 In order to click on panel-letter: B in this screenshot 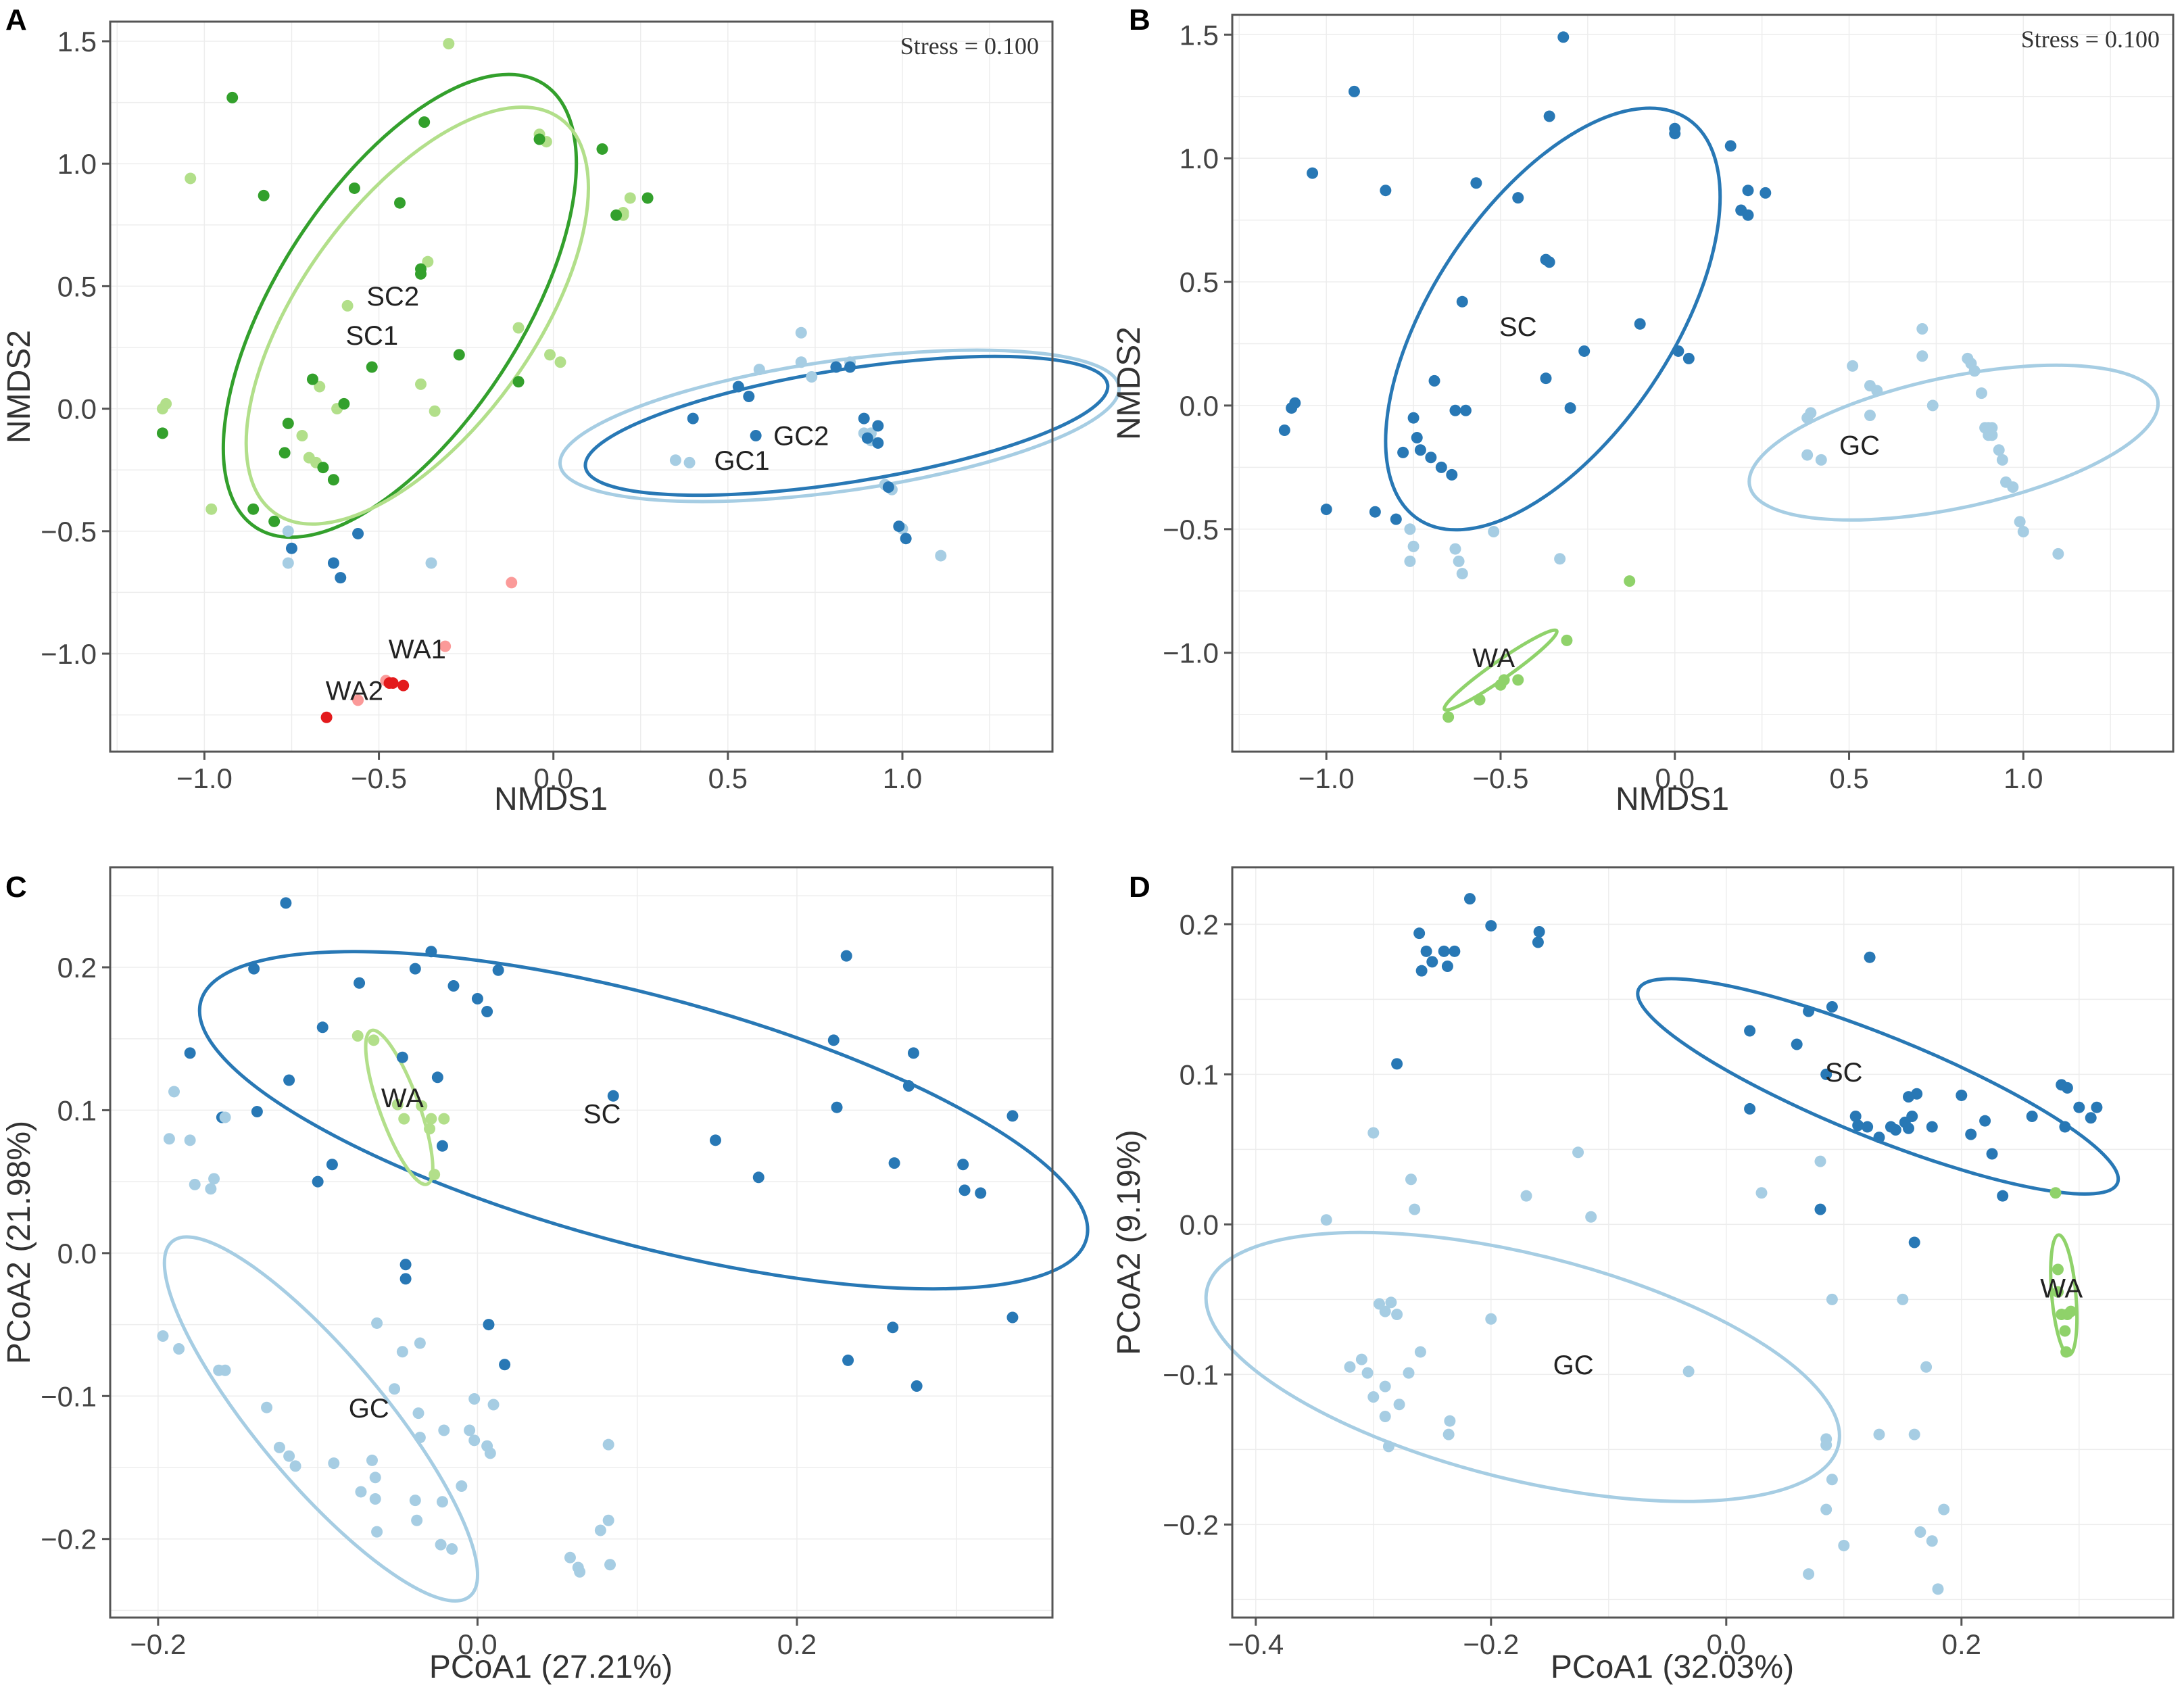, I will do `click(1139, 20)`.